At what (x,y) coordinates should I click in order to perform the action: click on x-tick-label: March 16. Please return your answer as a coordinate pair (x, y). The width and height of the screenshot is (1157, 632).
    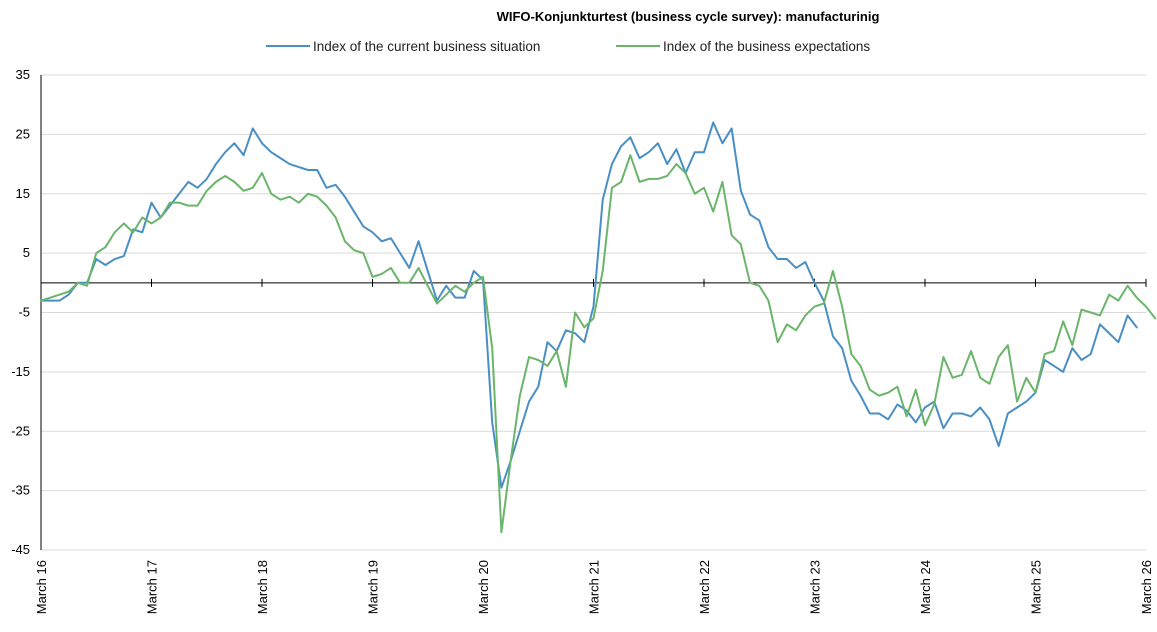
    Looking at the image, I should click on (41, 587).